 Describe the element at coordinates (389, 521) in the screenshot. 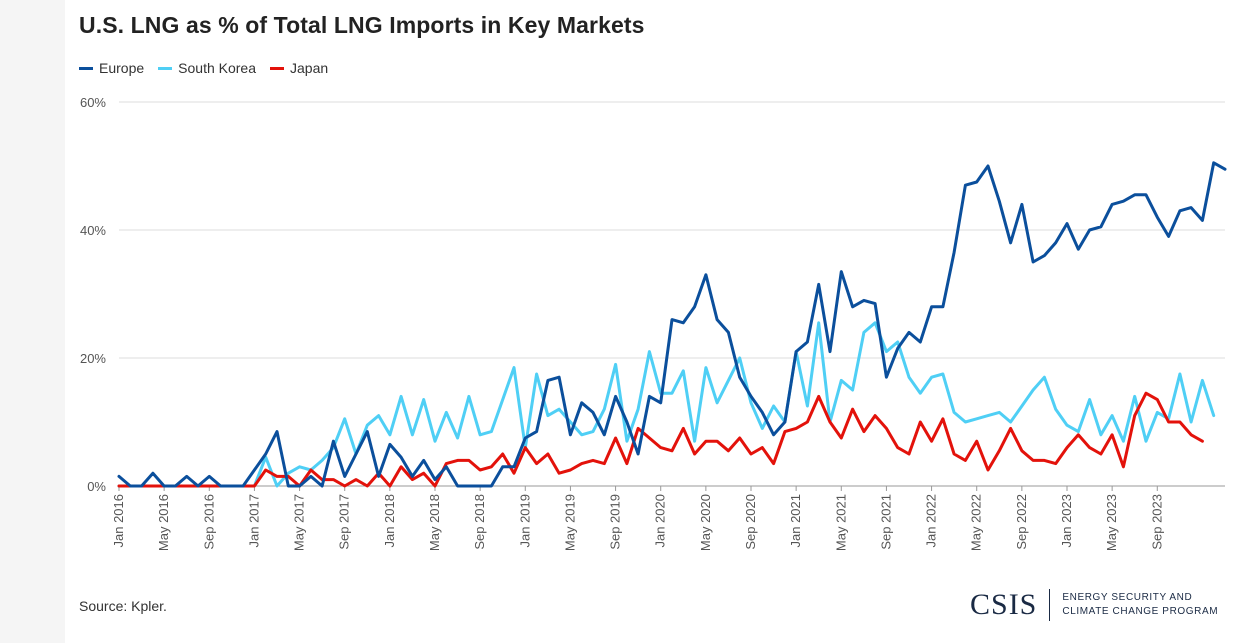

I see `x-tick-label: Jan 2018` at that location.